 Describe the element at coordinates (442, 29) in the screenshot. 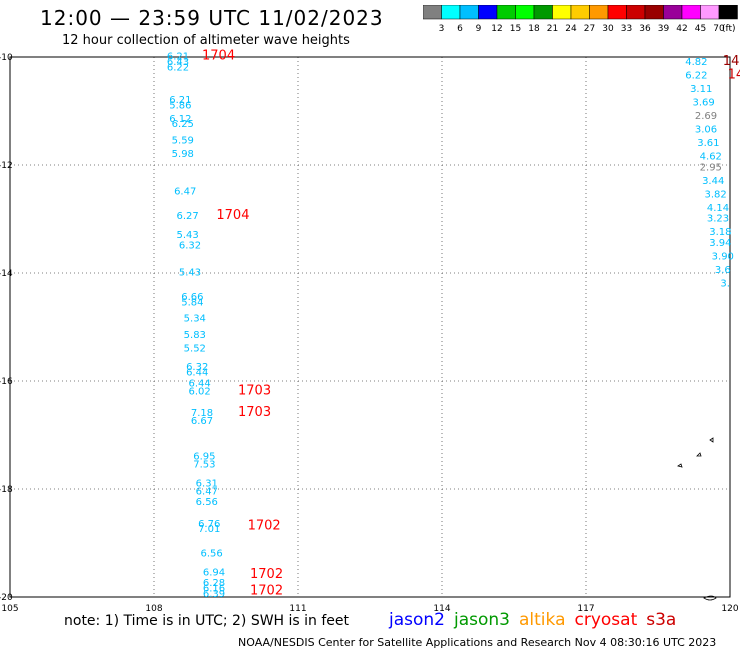

I see `colorbar-tick-label: 3` at that location.